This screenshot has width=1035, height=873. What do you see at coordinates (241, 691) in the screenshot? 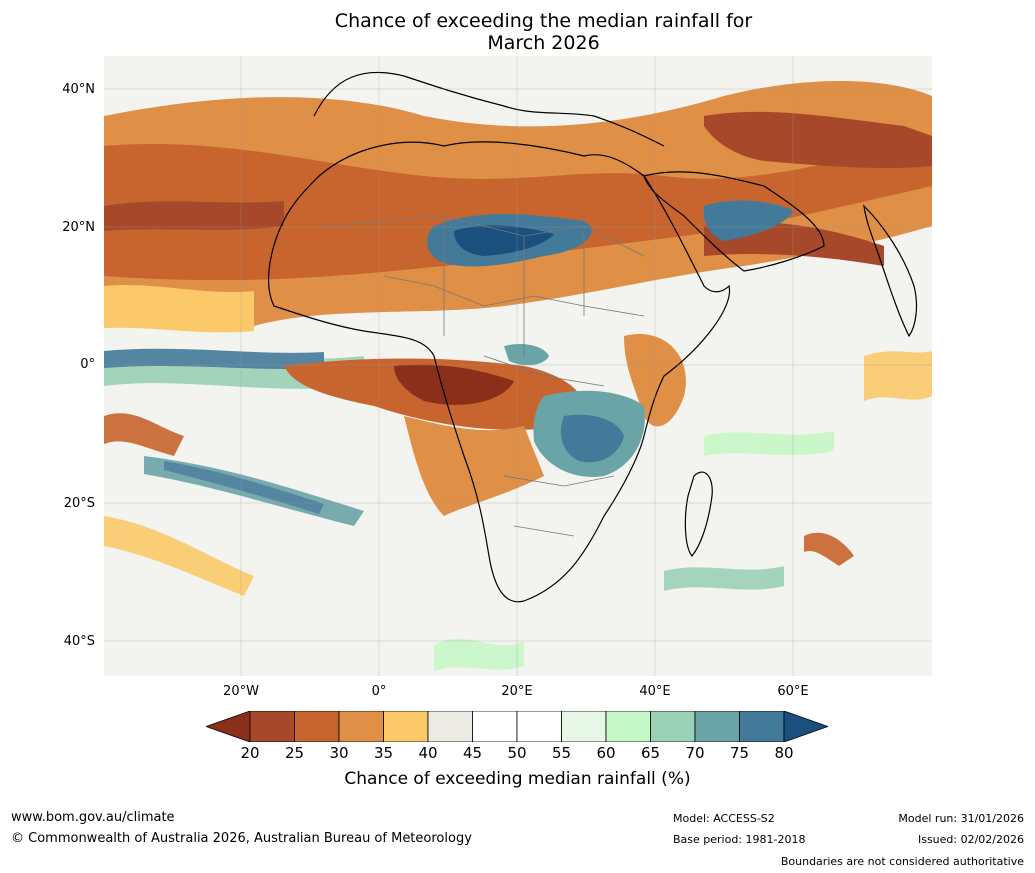
I see `lon-label-20w: 20°W` at bounding box center [241, 691].